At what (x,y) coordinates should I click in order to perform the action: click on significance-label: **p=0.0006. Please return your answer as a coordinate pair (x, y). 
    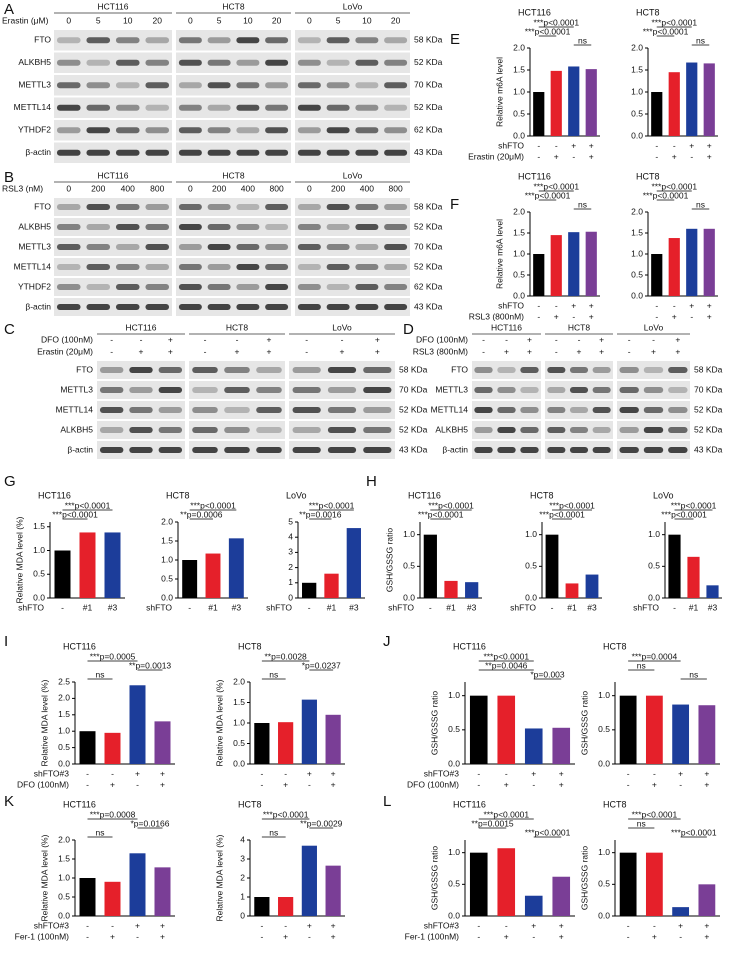
    Looking at the image, I should click on (201, 514).